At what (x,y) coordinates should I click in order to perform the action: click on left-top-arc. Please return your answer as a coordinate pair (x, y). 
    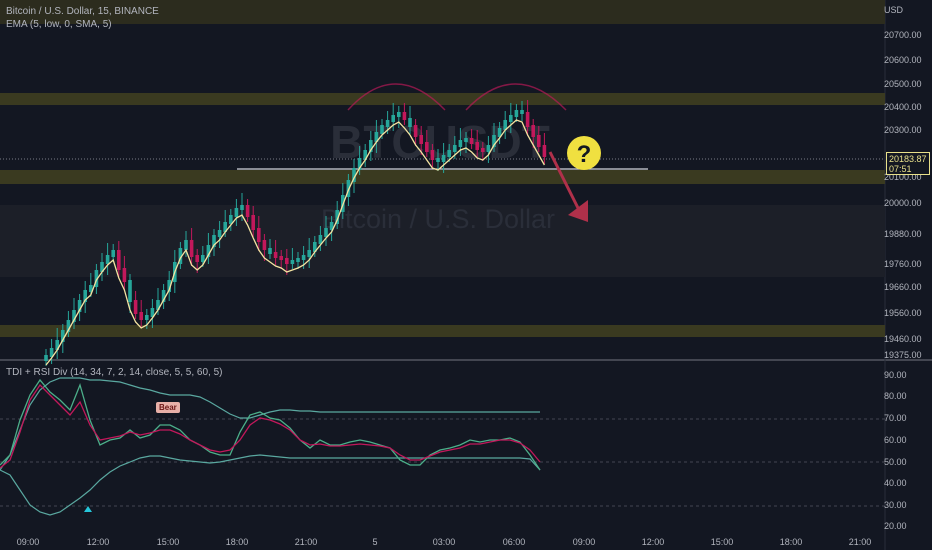
    Looking at the image, I should click on (396, 97).